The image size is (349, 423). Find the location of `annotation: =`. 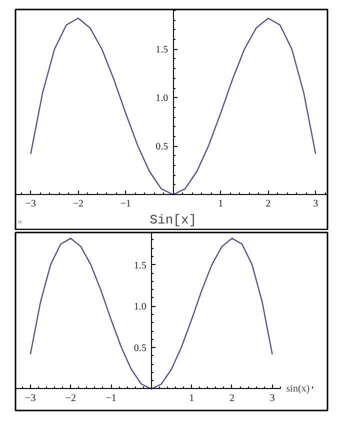

annotation: = is located at coordinates (20, 222).